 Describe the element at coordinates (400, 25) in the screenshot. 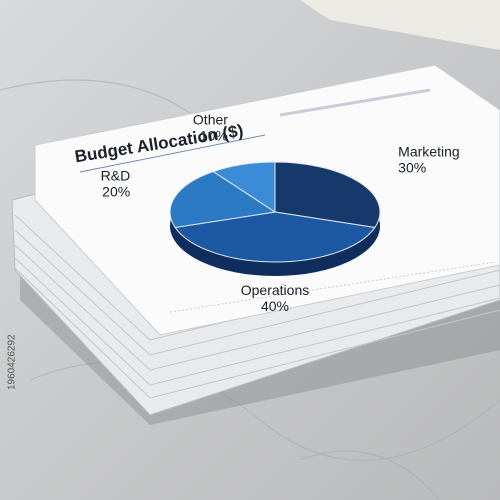

I see `window-light` at that location.